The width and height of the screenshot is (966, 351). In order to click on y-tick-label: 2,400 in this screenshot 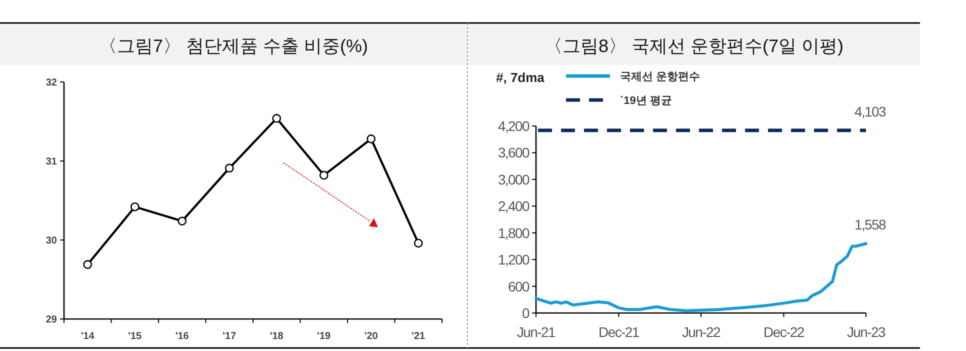, I will do `click(514, 206)`.